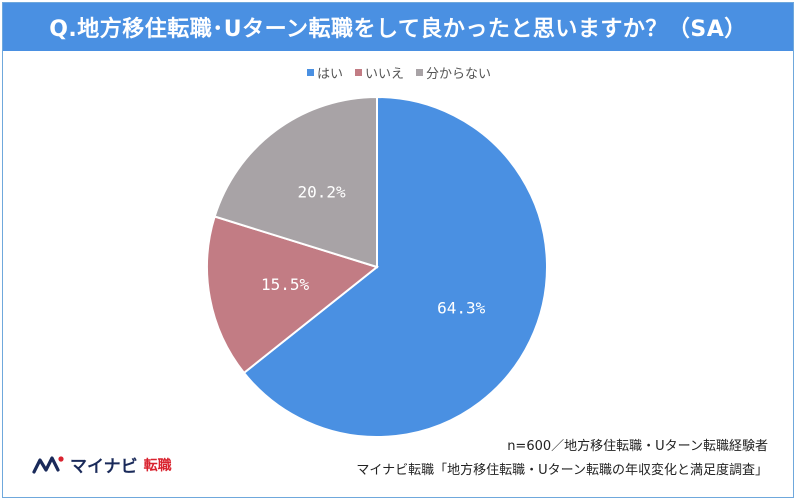  What do you see at coordinates (562, 470) in the screenshot?
I see `footnote-source: マイナビ転職「地方移住転職・Uターン転職の年収変化と満足度調査」` at bounding box center [562, 470].